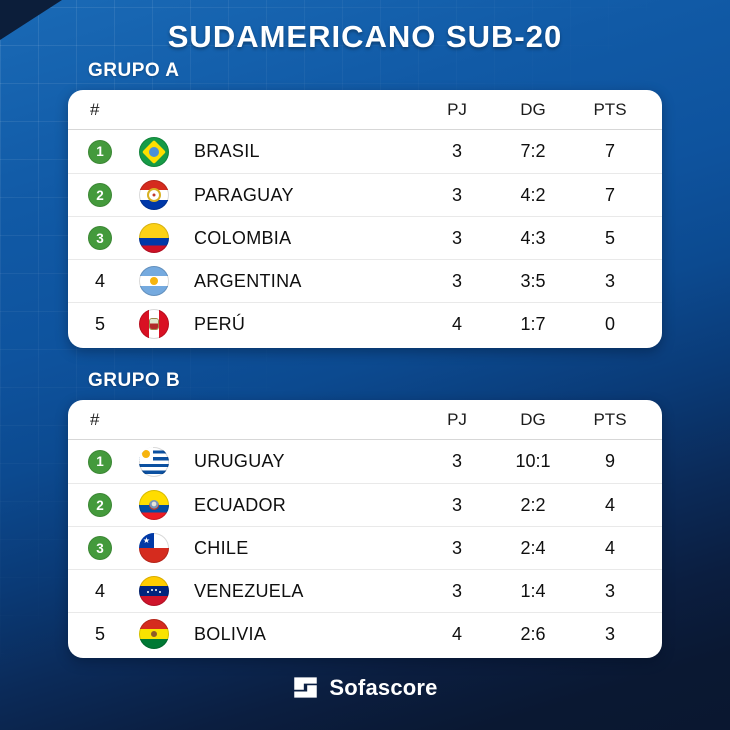  Describe the element at coordinates (239, 461) in the screenshot. I see `team-name: URUGUAY` at that location.